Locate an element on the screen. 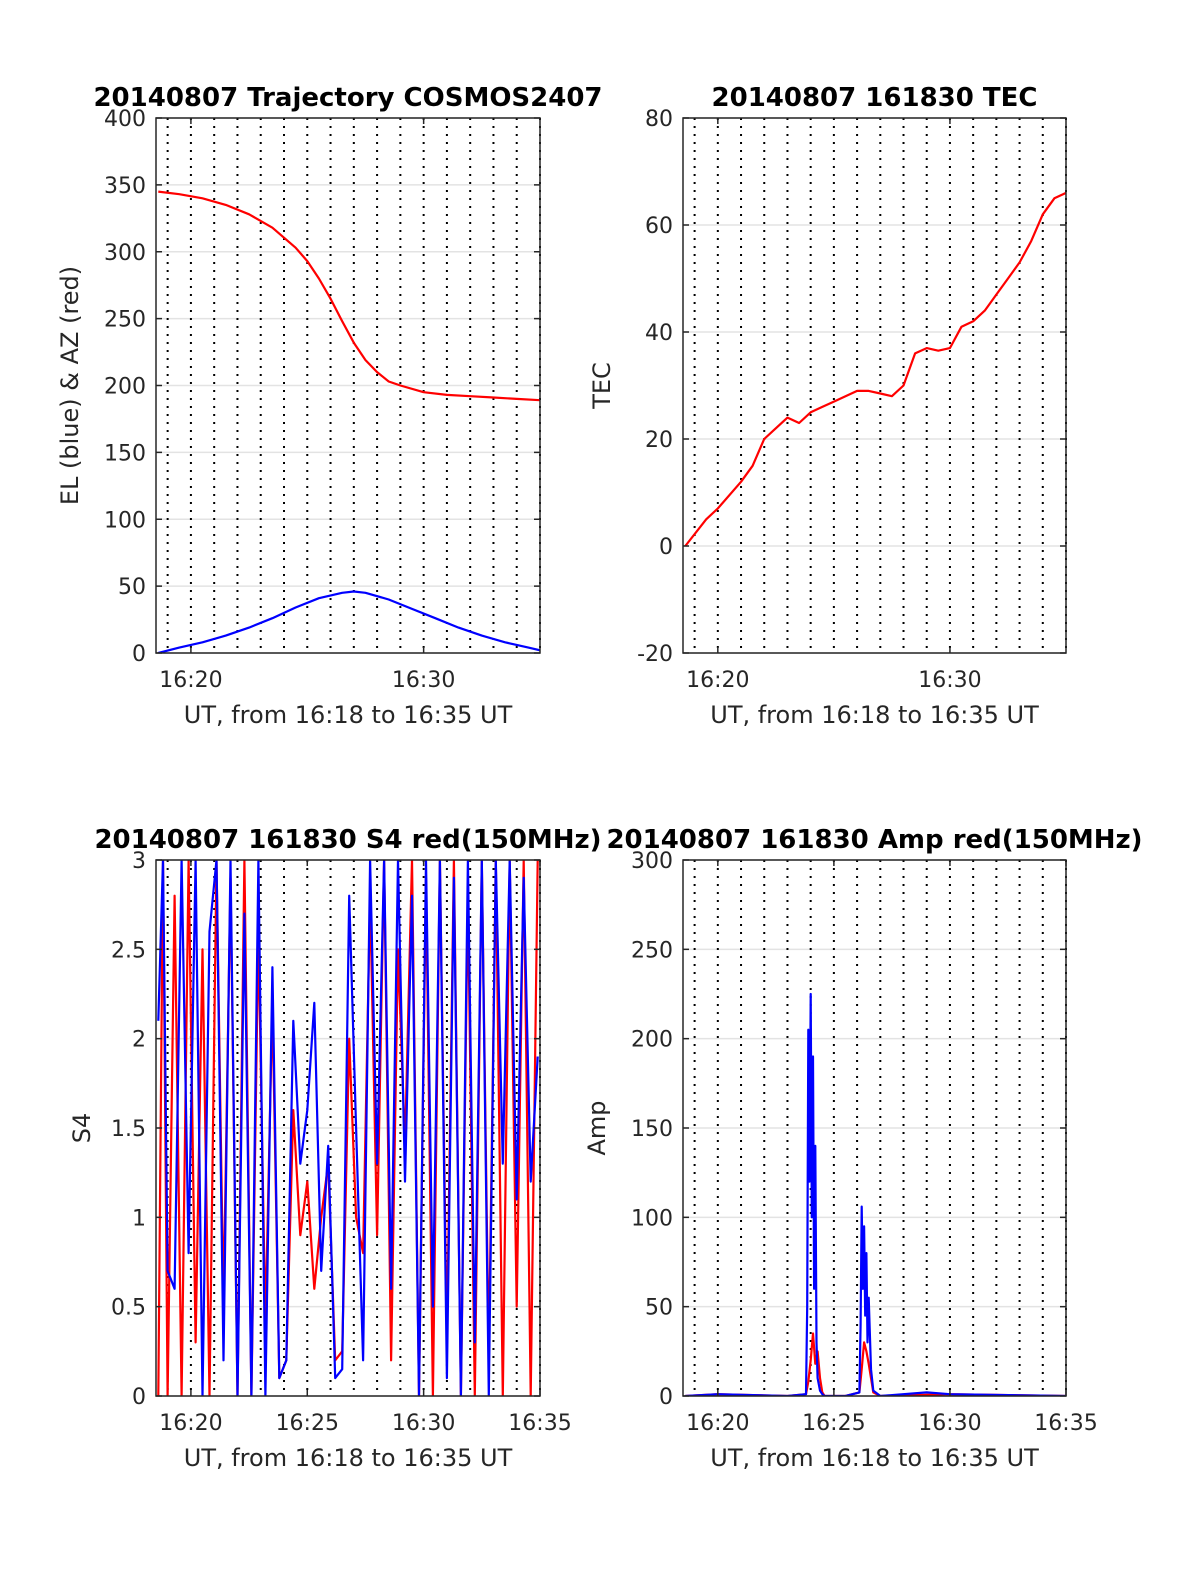  y-tick-label: 1 is located at coordinates (139, 1218).